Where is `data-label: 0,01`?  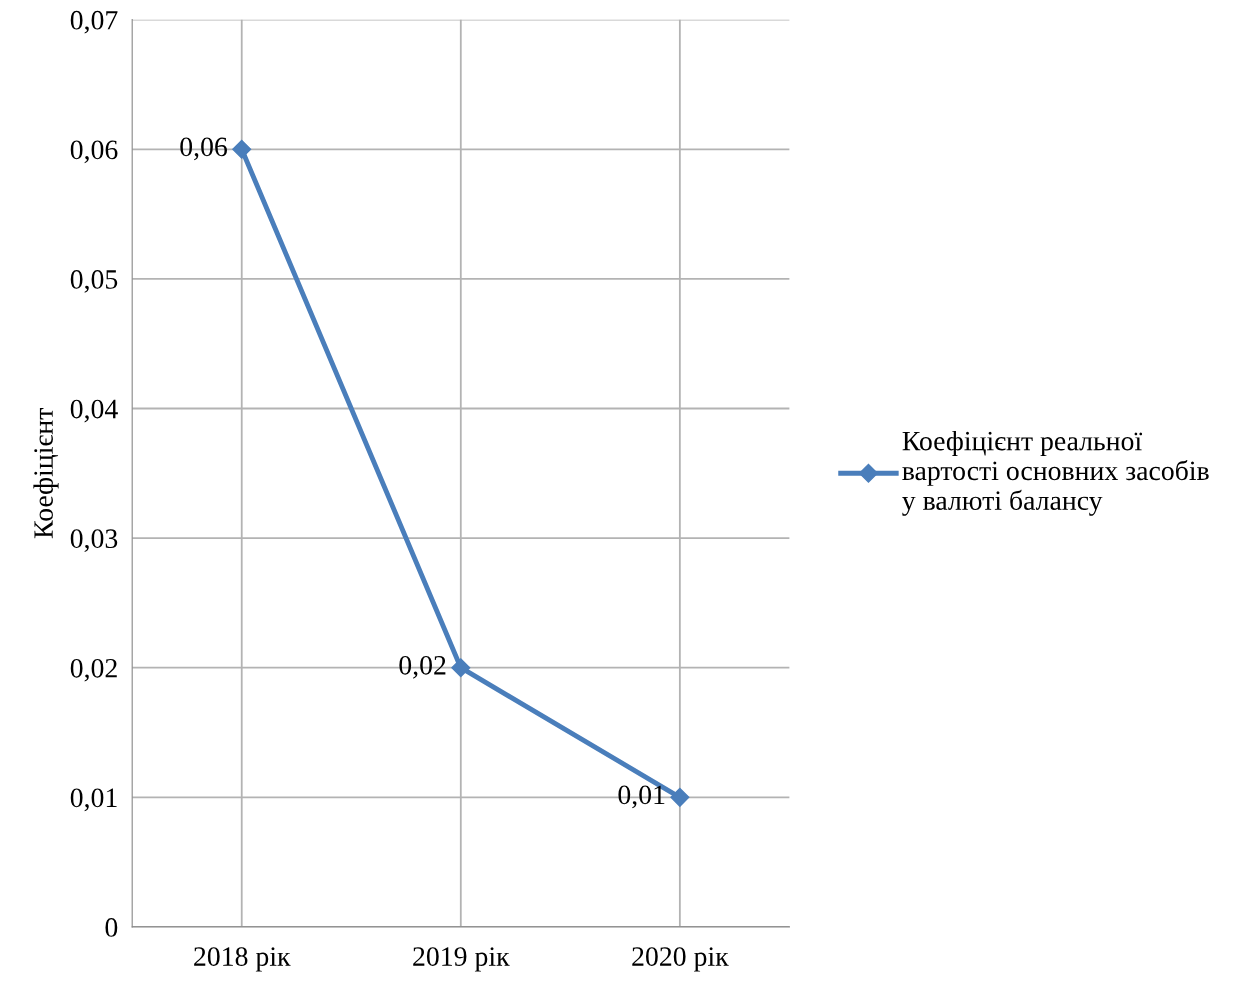 data-label: 0,01 is located at coordinates (641, 797).